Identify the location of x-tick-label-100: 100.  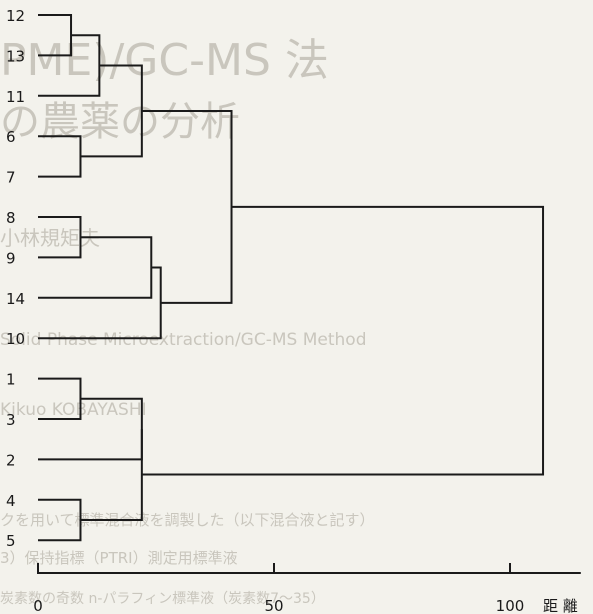
(510, 605).